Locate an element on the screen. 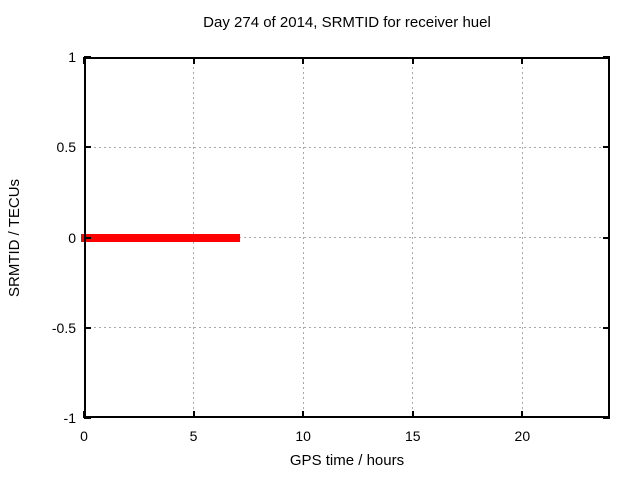 This screenshot has width=640, height=480. x-tick-label: 15 is located at coordinates (412, 436).